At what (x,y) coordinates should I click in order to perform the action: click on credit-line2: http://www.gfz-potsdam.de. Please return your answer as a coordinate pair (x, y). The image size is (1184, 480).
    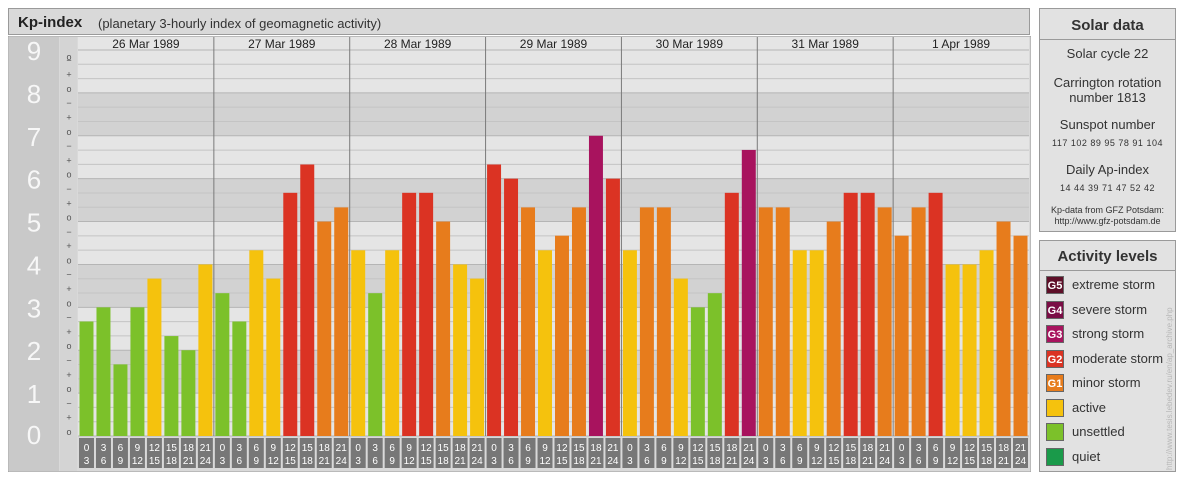
    Looking at the image, I should click on (1107, 221).